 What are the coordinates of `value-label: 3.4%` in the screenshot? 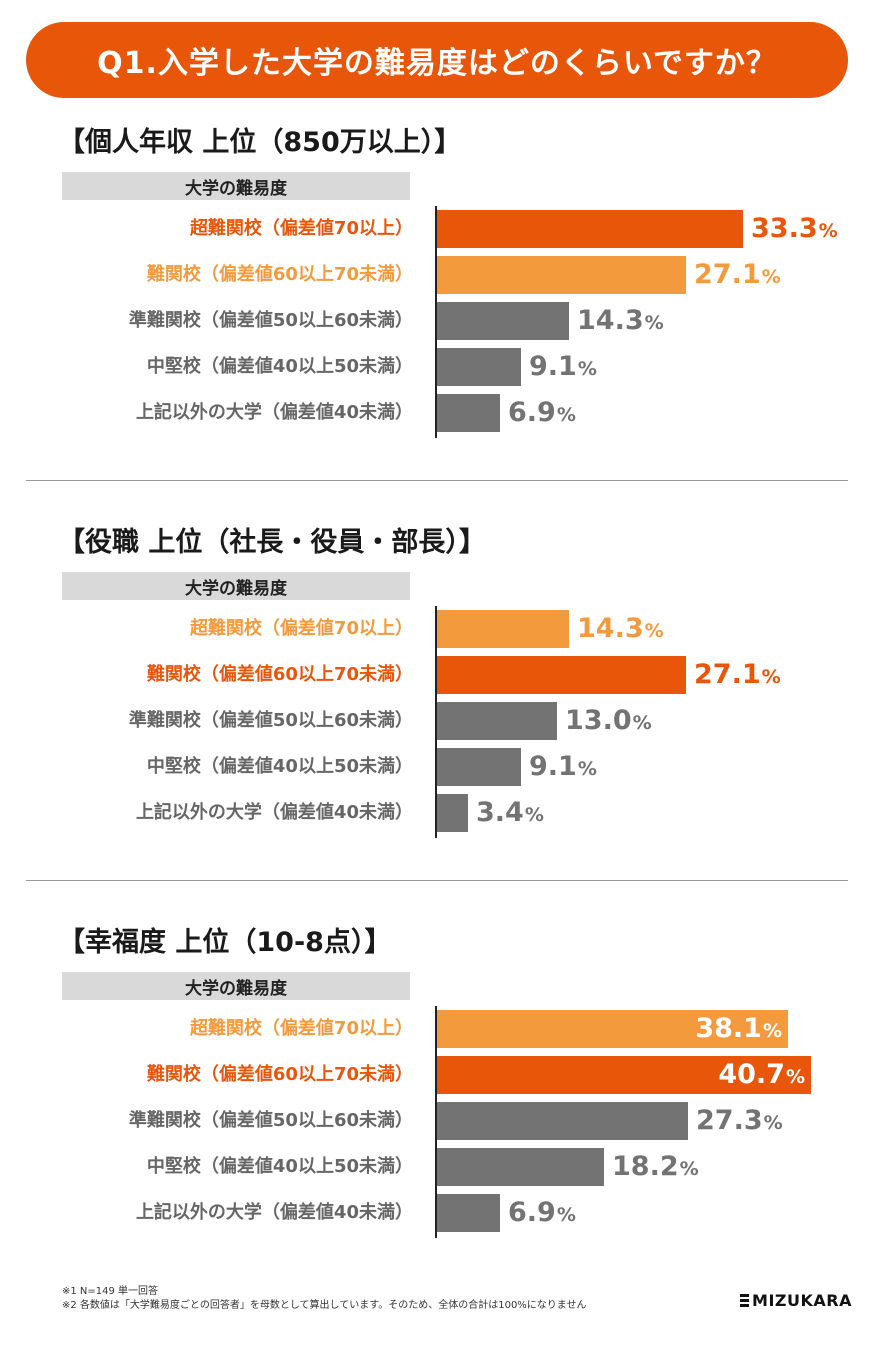 It's located at (510, 813).